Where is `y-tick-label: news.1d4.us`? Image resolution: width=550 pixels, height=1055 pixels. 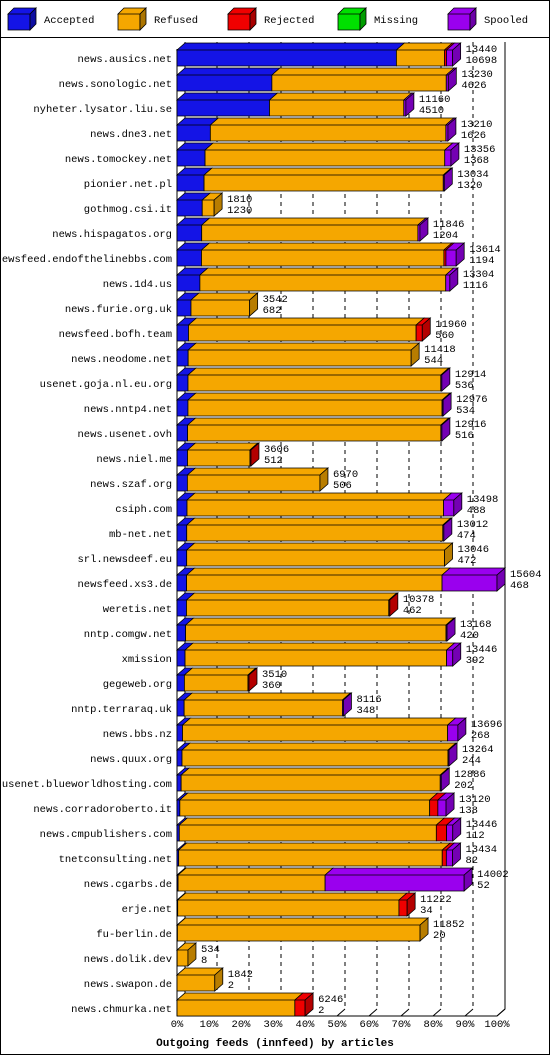 y-tick-label: news.1d4.us is located at coordinates (137, 285).